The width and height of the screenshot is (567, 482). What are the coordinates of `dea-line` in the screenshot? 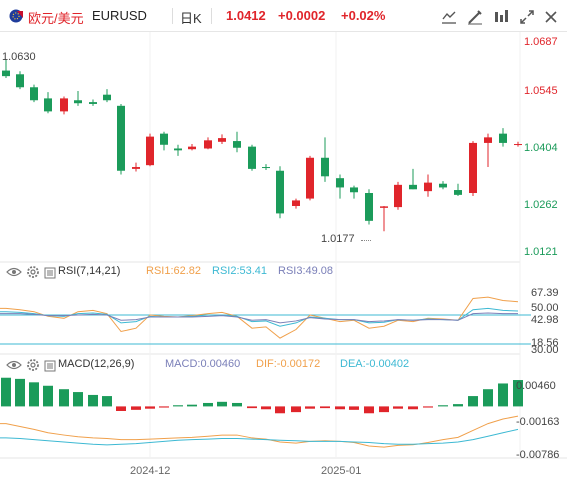 It's located at (259, 437).